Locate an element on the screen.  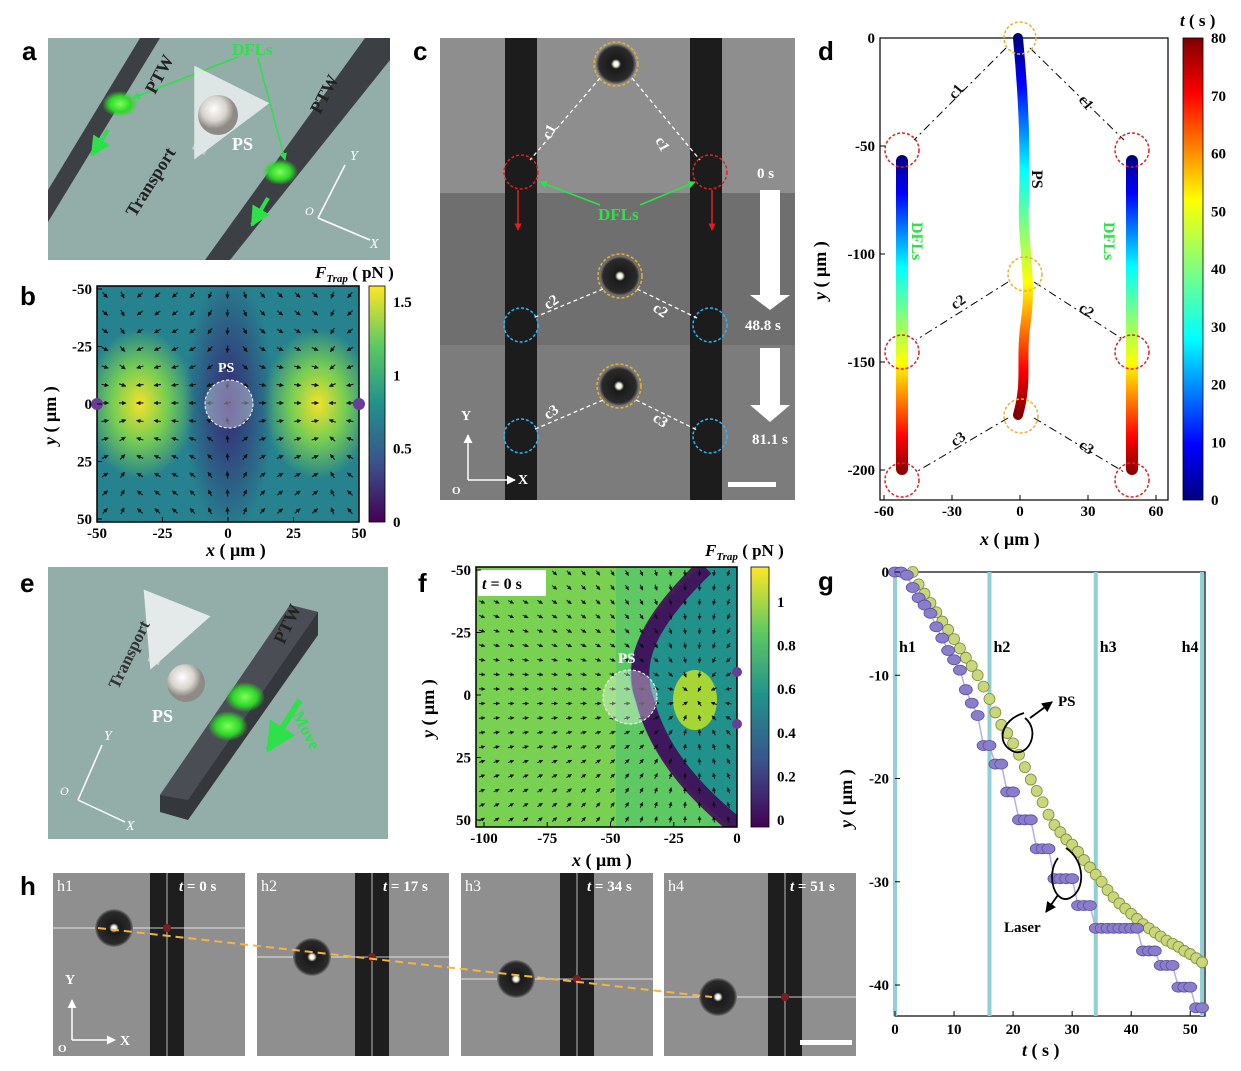
colorbar-title-d: t ( s ) is located at coordinates (1197, 20).